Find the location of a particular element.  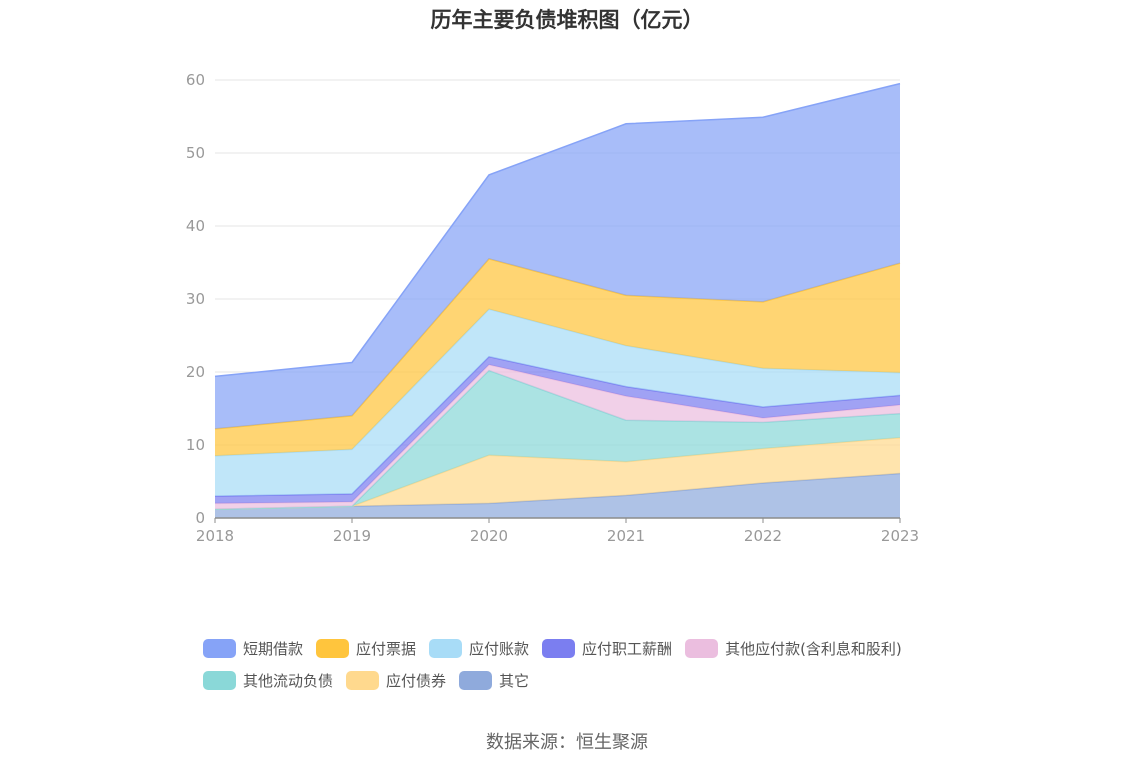

legend-item: 其他流动负债 is located at coordinates (268, 680).